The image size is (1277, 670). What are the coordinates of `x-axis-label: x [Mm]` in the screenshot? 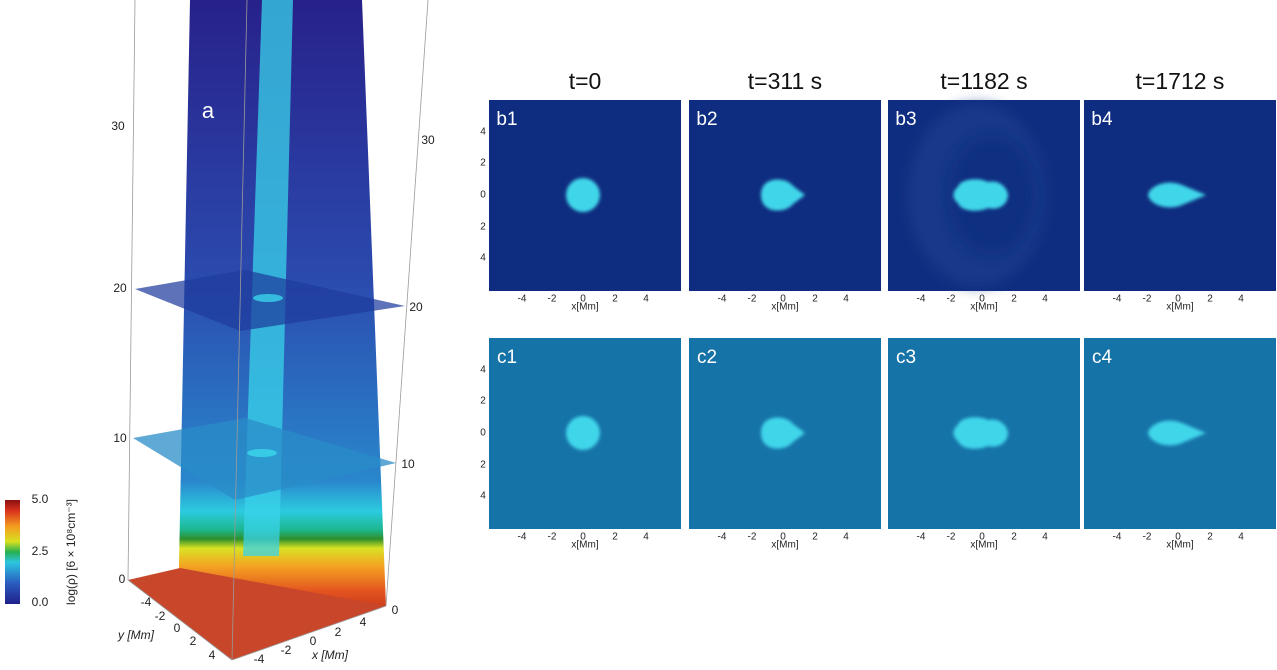 It's located at (330, 655).